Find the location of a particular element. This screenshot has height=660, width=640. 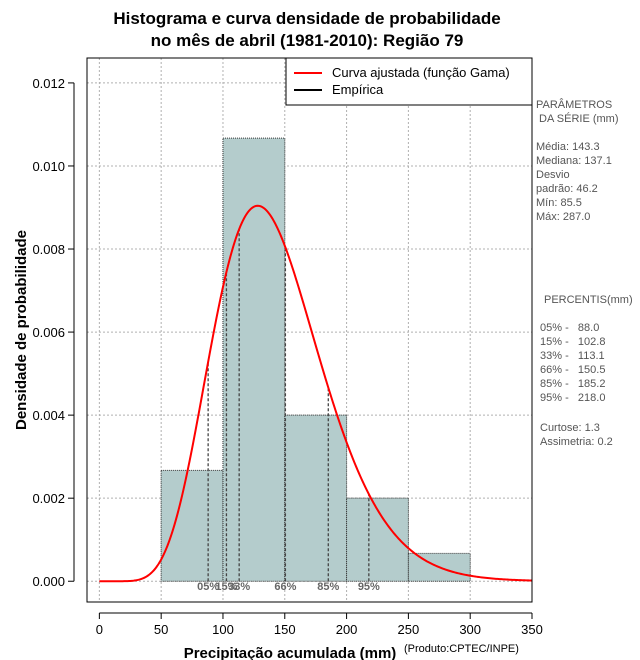

percentil-85: 85% - 185.2 is located at coordinates (572, 384).